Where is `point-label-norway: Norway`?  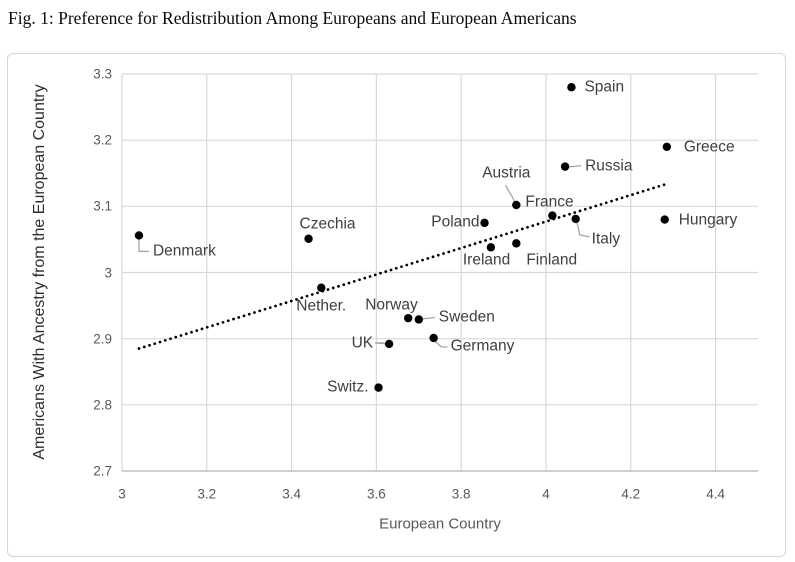
point-label-norway: Norway is located at coordinates (391, 305).